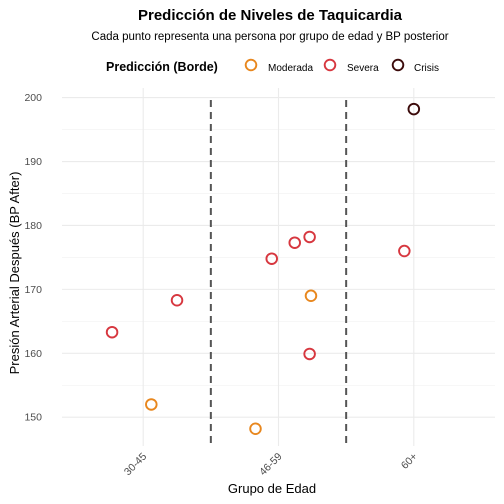 The height and width of the screenshot is (504, 504). What do you see at coordinates (272, 488) in the screenshot?
I see `x-axis-title: Grupo de Edad` at bounding box center [272, 488].